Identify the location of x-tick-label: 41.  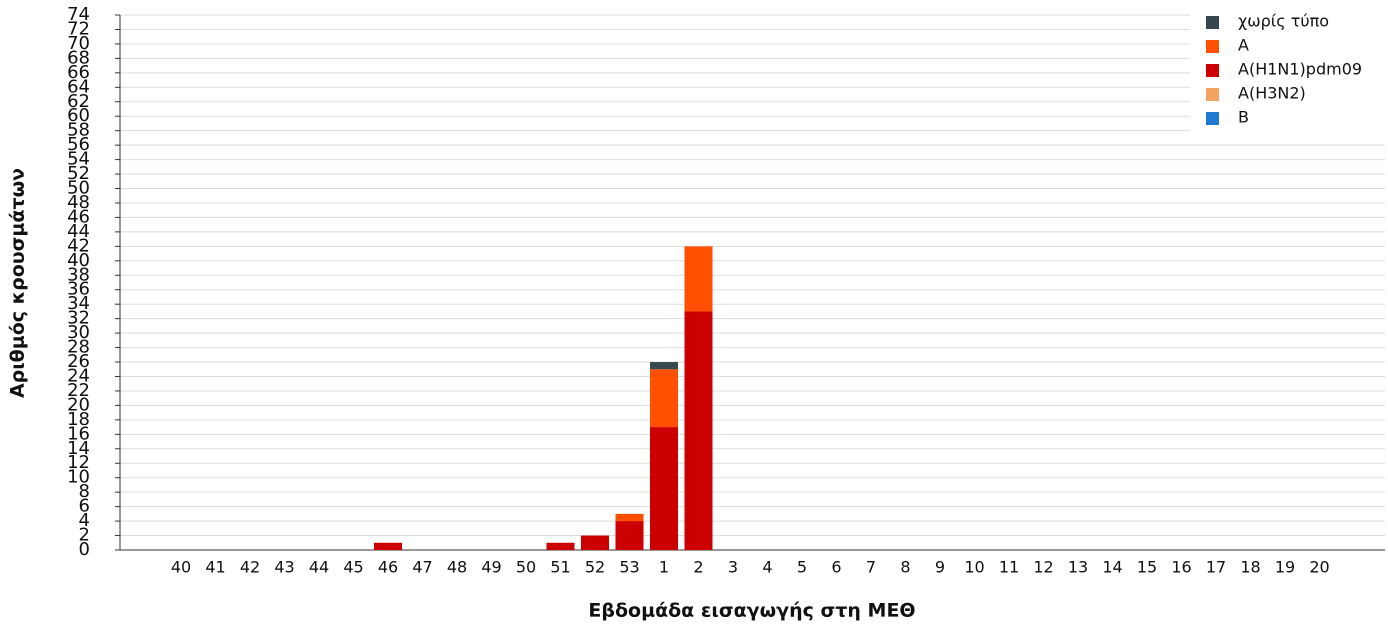
(215, 567).